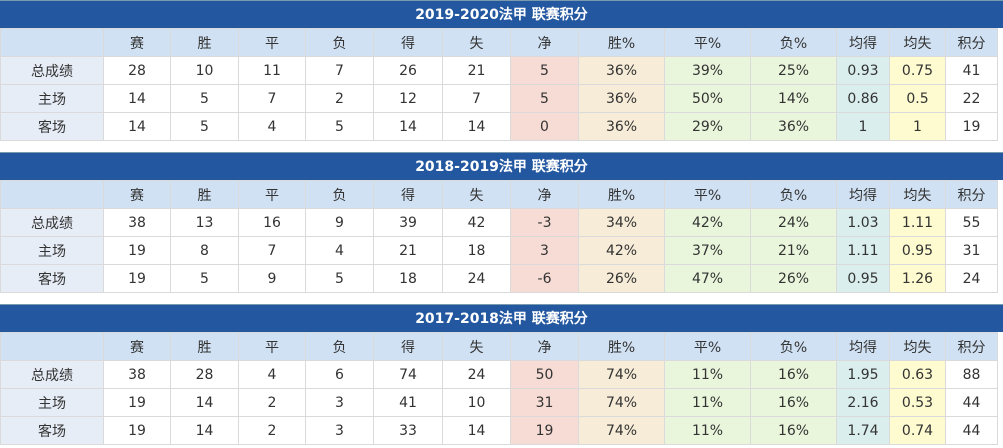 The image size is (1003, 448). I want to click on table-title: 2017-2018法甲 联赛积分, so click(501, 318).